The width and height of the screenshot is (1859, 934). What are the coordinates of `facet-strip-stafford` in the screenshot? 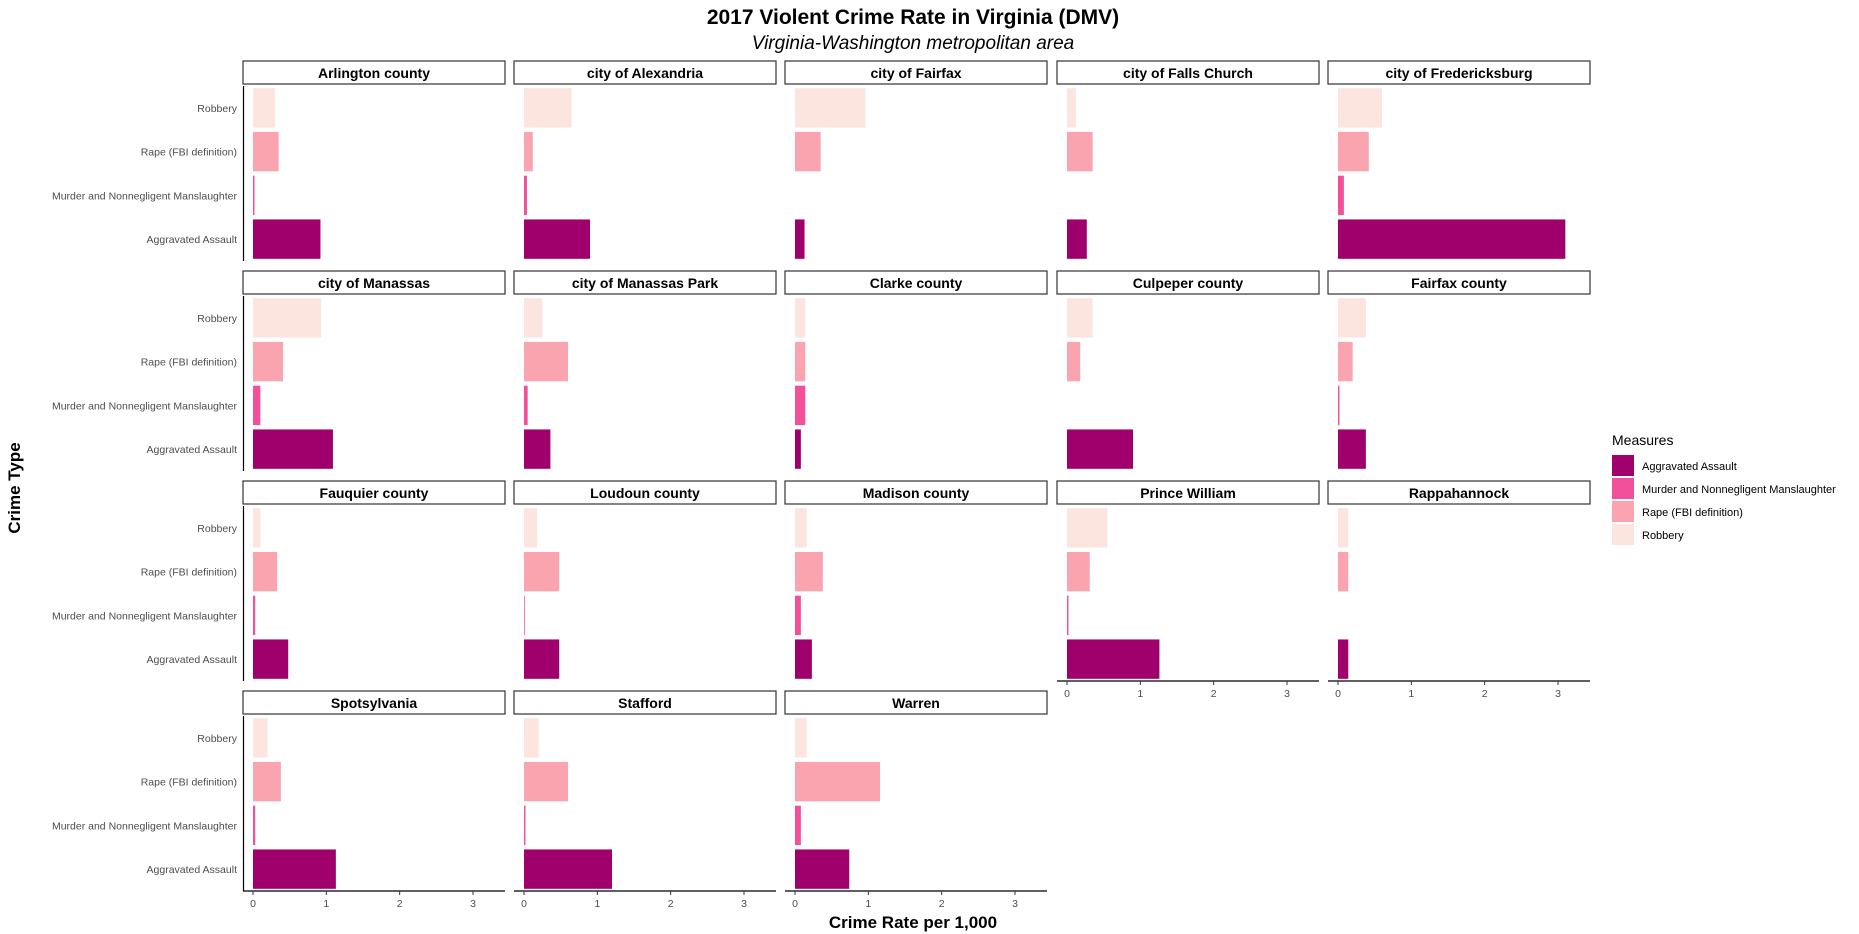 It's located at (645, 702).